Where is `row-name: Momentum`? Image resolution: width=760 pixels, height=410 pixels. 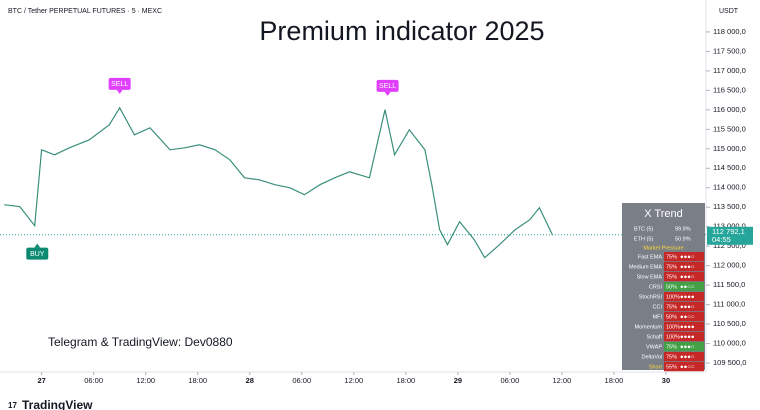
row-name: Momentum is located at coordinates (648, 327).